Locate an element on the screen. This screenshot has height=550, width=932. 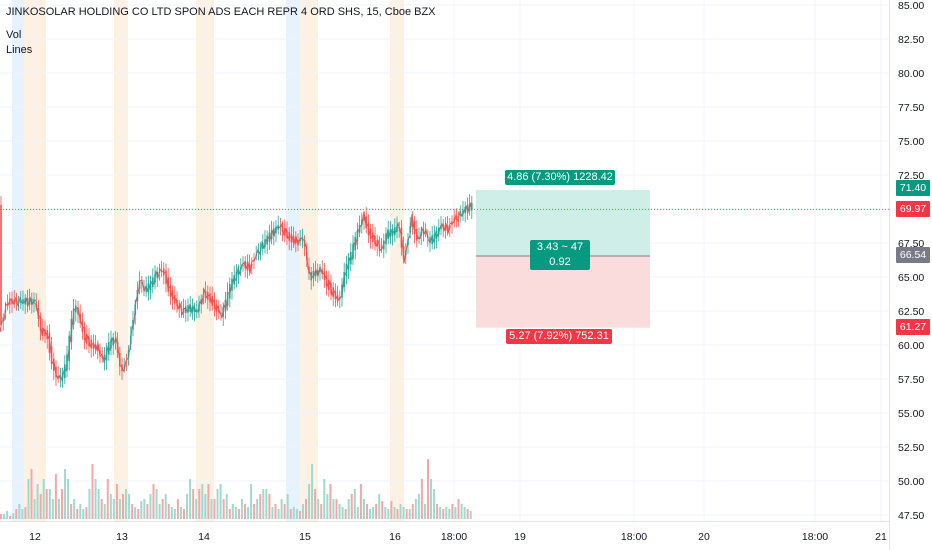
last-price-tag: 69.97 is located at coordinates (913, 209).